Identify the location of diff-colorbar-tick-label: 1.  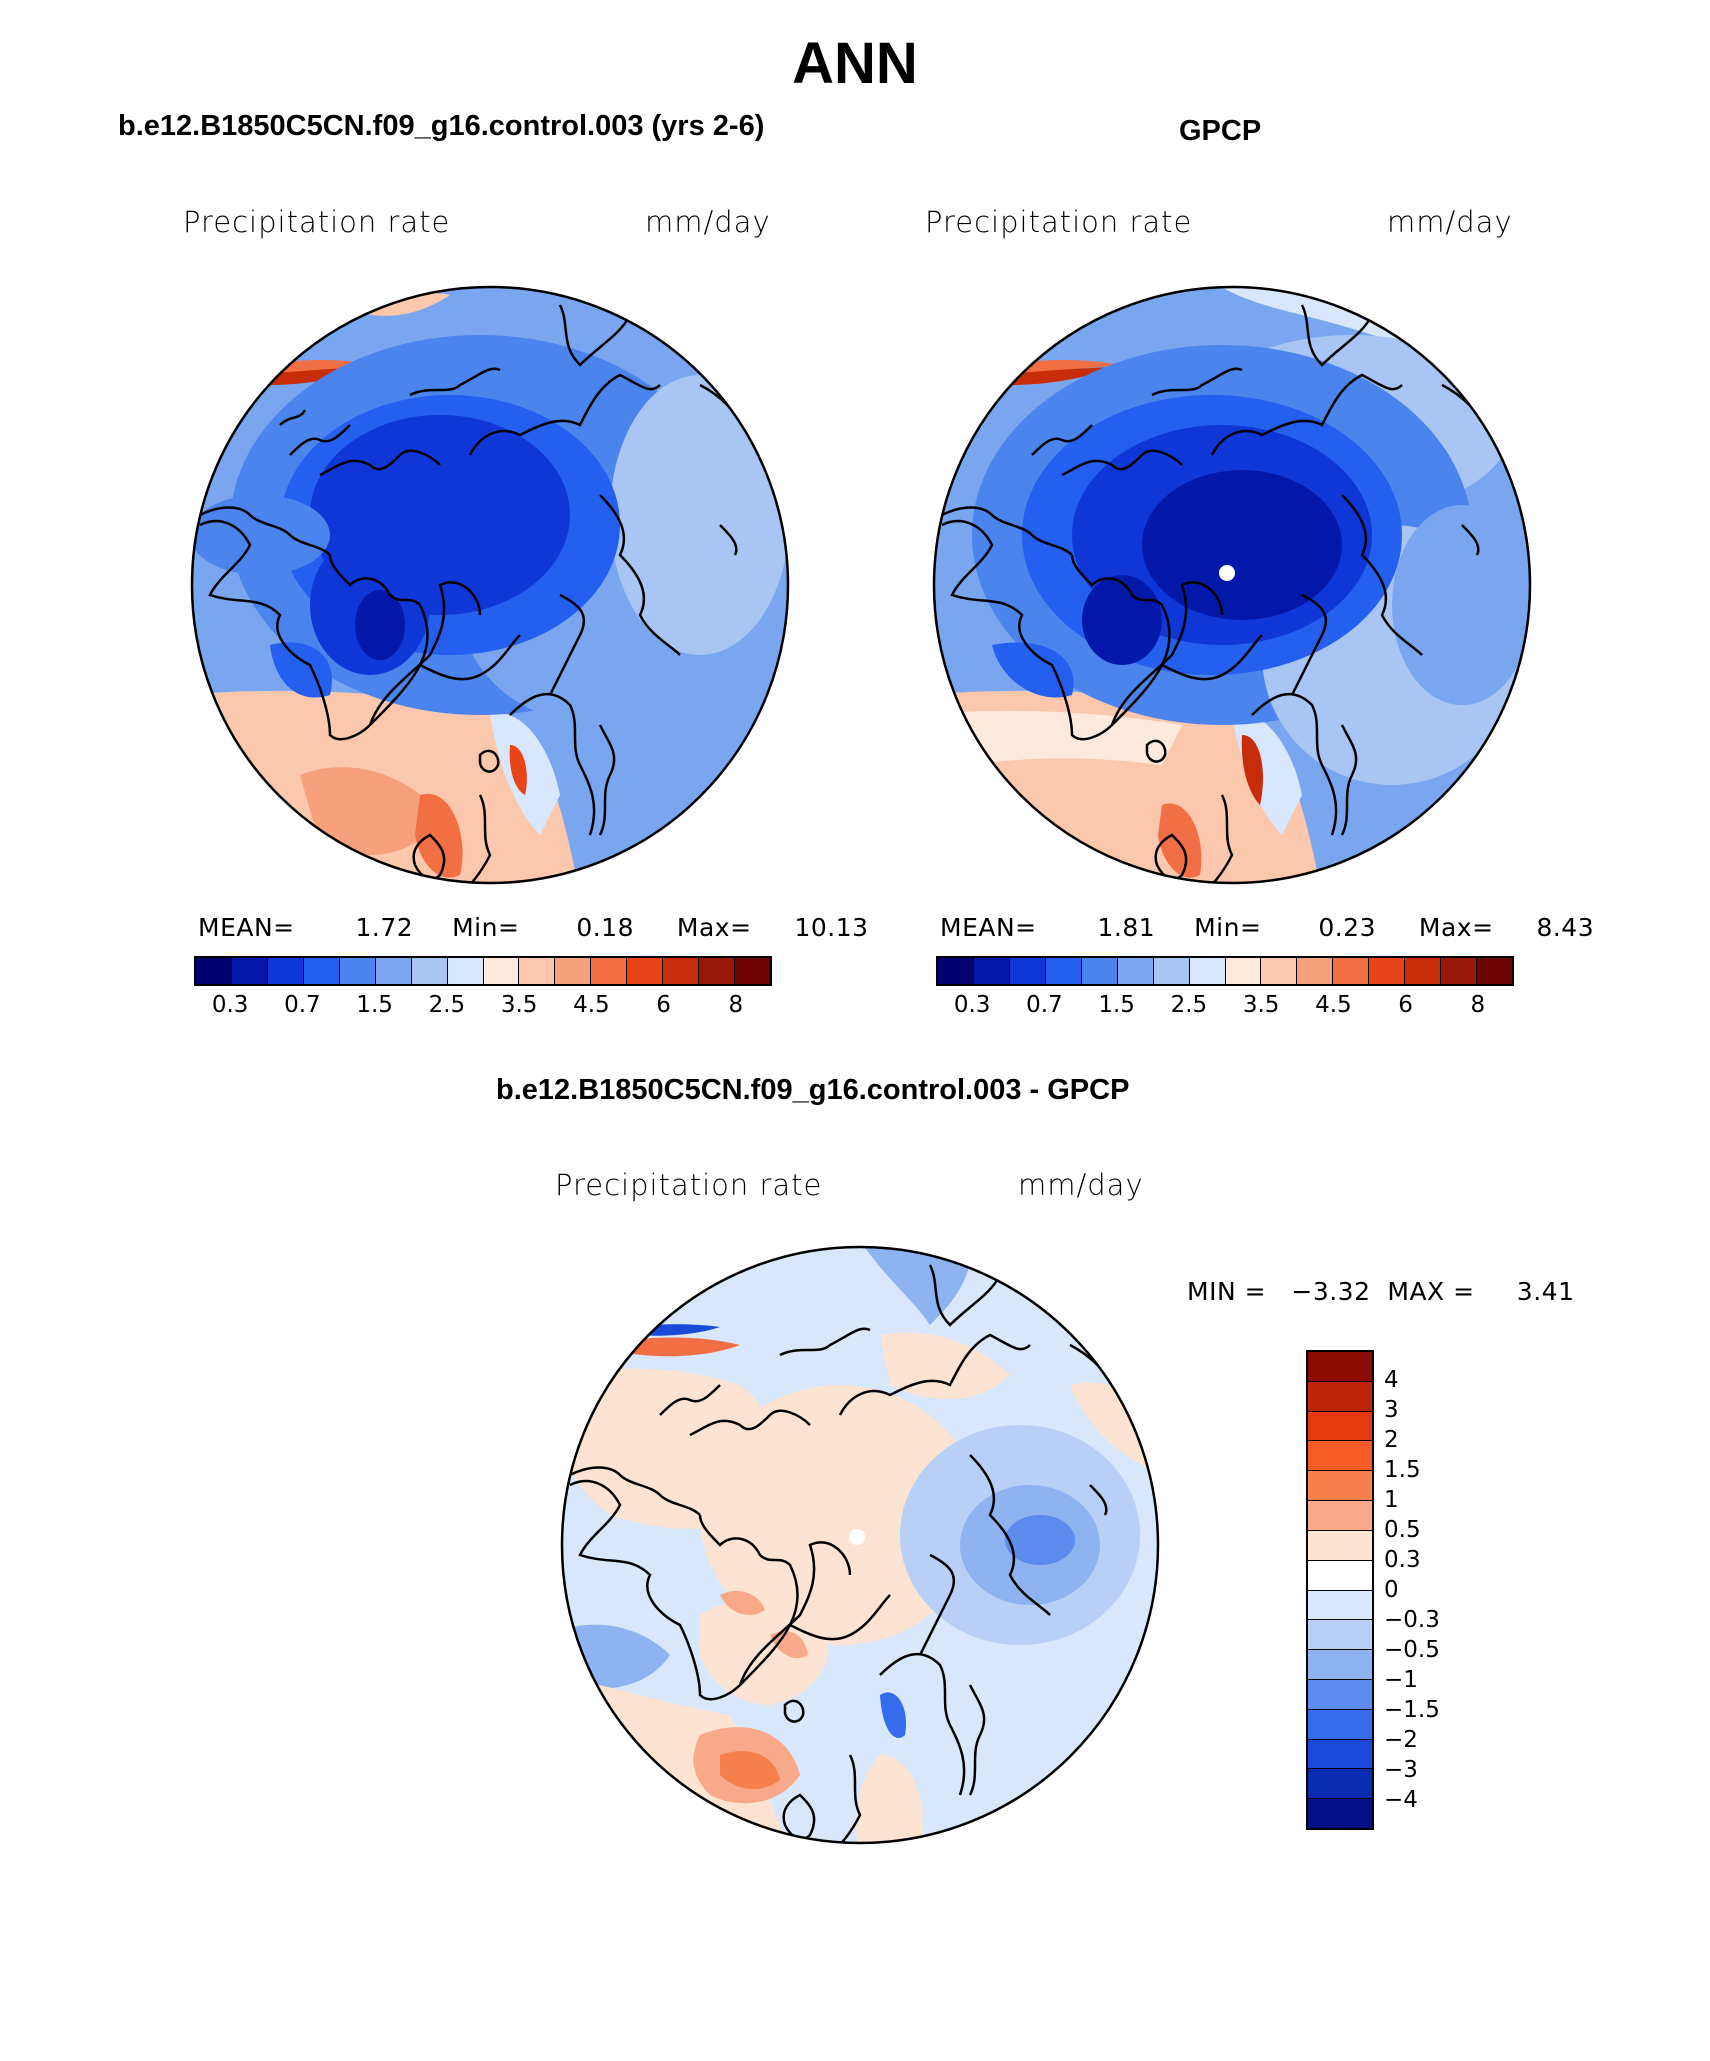
(1391, 1500).